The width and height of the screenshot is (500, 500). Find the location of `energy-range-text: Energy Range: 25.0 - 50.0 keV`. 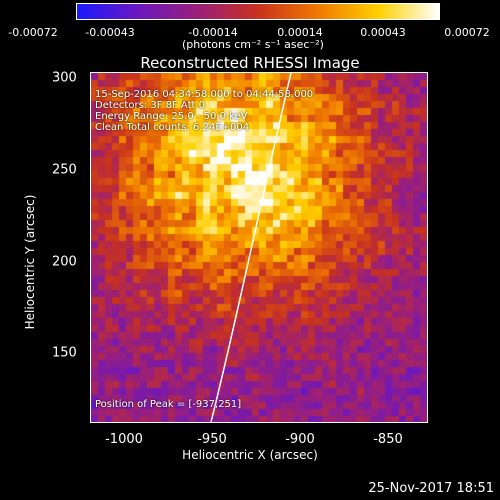

energy-range-text: Energy Range: 25.0 - 50.0 keV is located at coordinates (171, 116).